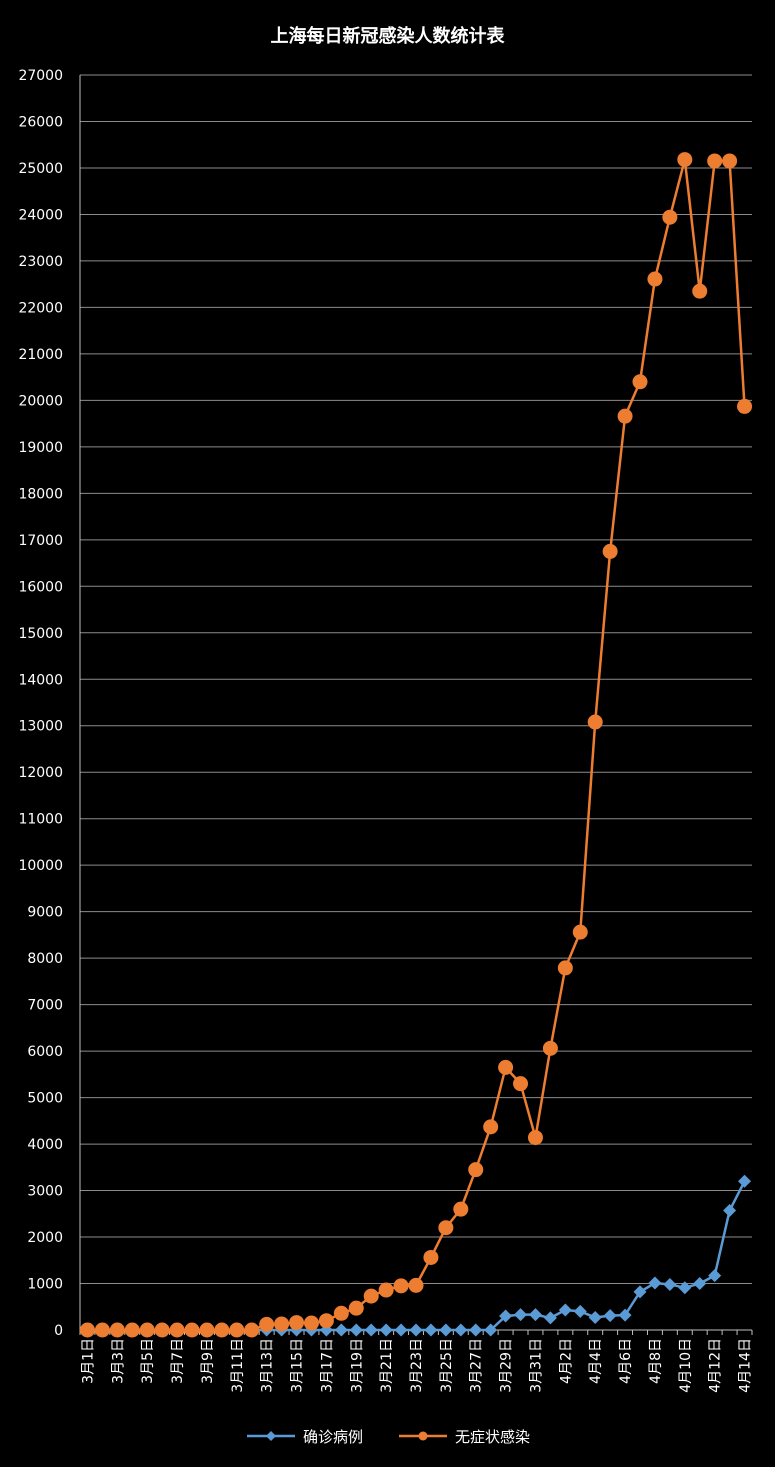 The image size is (775, 1467). What do you see at coordinates (40, 727) in the screenshot?
I see `y-tick-label: 13000` at bounding box center [40, 727].